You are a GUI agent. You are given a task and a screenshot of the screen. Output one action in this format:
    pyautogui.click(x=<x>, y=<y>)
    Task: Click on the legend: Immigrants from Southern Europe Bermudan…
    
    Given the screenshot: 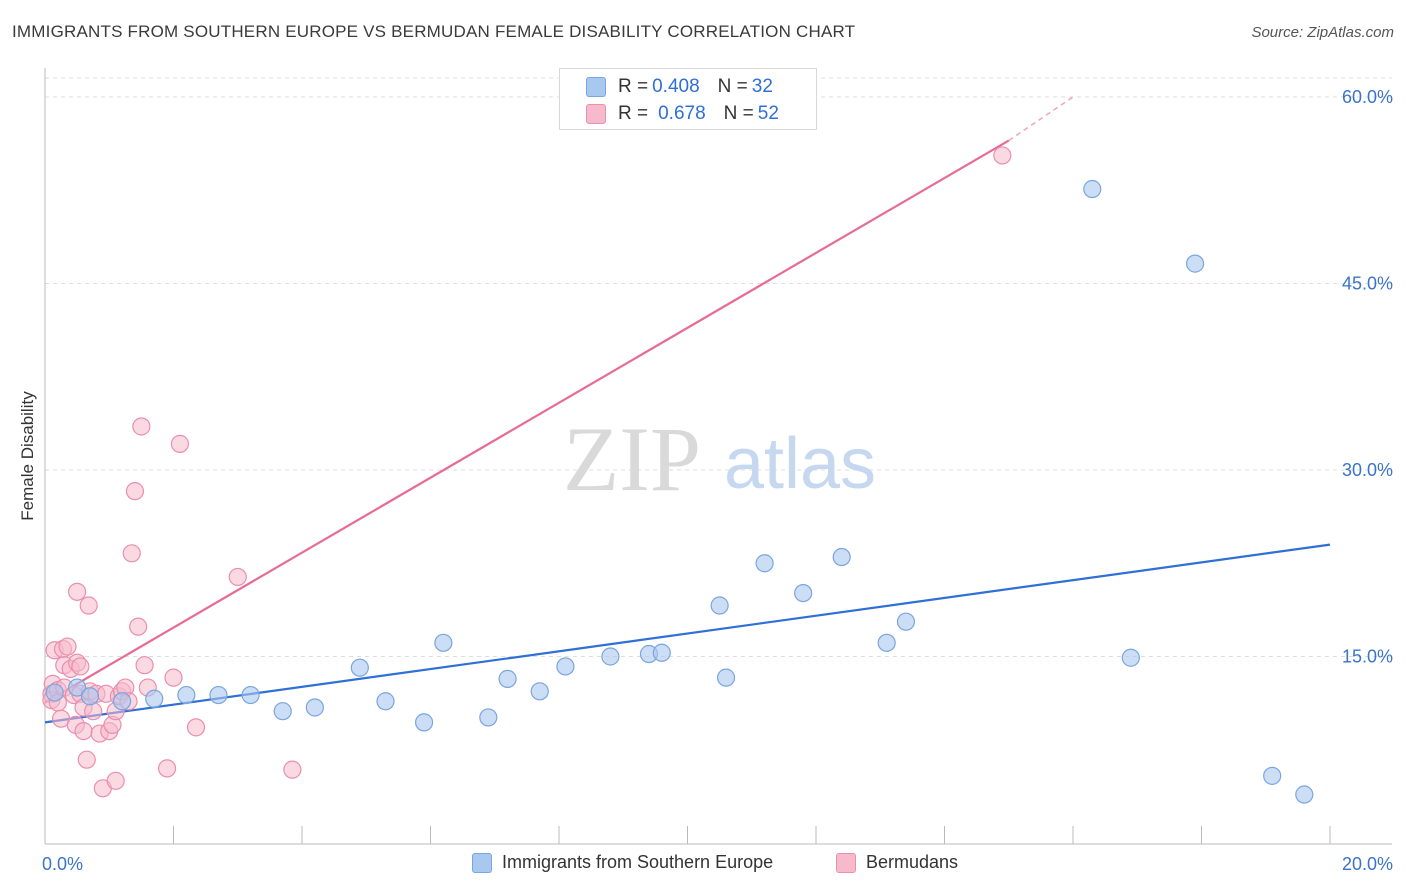 What is the action you would take?
    pyautogui.click(x=703, y=865)
    